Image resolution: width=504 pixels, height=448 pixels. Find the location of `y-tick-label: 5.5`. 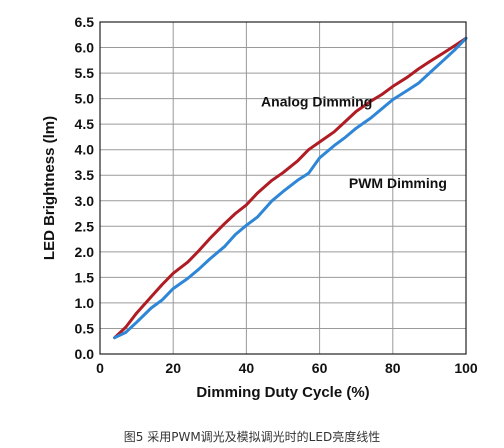

y-tick-label: 5.5 is located at coordinates (85, 73).